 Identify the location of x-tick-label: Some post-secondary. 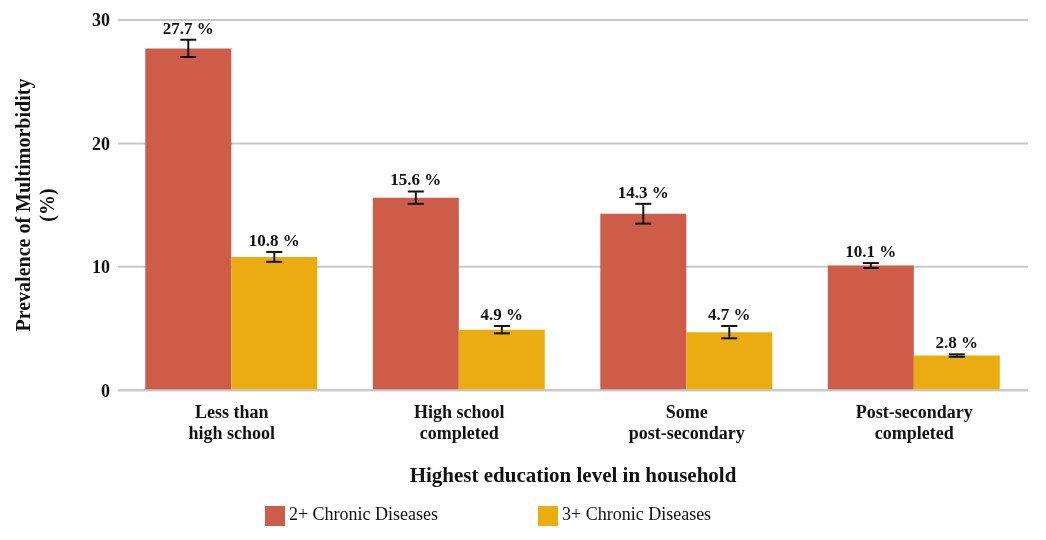
(686, 423).